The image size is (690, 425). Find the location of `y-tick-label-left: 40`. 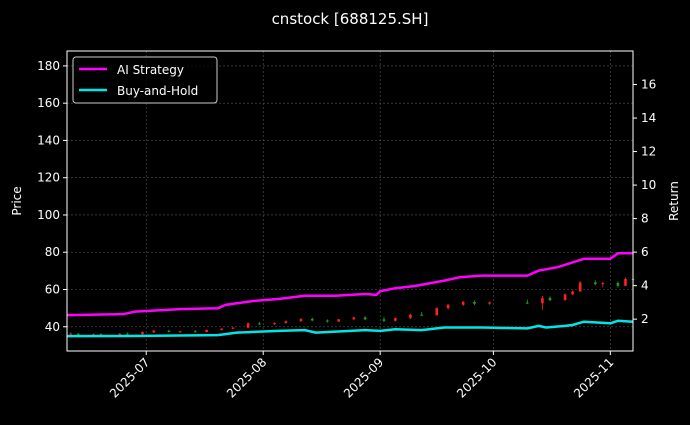

y-tick-label-left: 40 is located at coordinates (52, 327).